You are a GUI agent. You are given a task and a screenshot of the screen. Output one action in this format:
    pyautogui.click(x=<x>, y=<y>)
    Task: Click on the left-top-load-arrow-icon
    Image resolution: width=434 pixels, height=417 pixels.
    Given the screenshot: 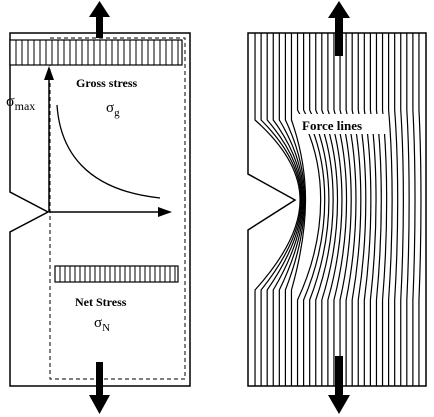 What is the action you would take?
    pyautogui.click(x=99, y=19)
    